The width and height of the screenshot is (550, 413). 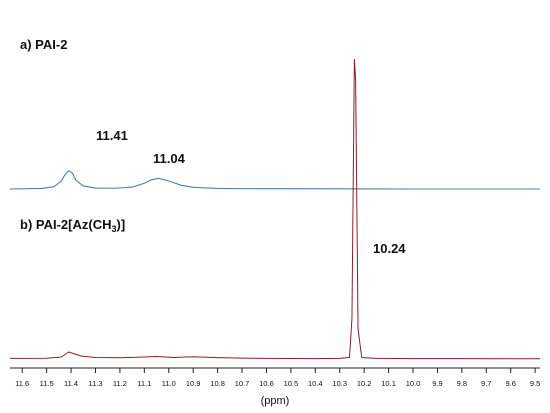 What do you see at coordinates (112, 135) in the screenshot?
I see `peak-label-11-41: 11.41` at bounding box center [112, 135].